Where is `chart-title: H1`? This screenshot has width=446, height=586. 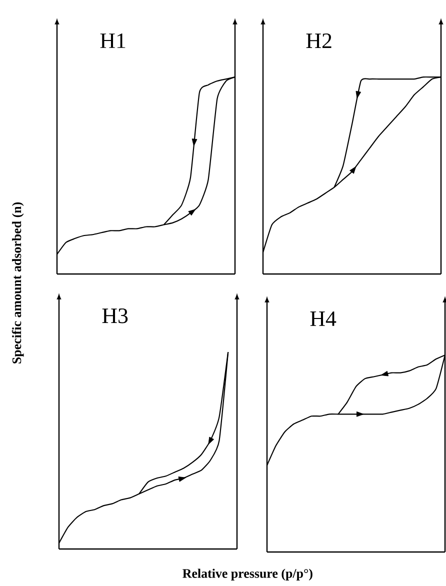
chart-title: H1 is located at coordinates (113, 40).